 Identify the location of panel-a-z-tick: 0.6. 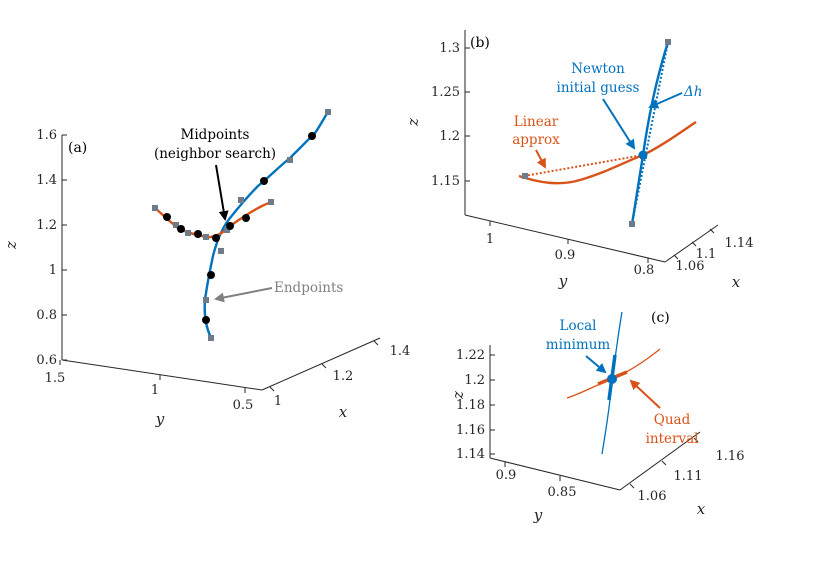
(46, 360).